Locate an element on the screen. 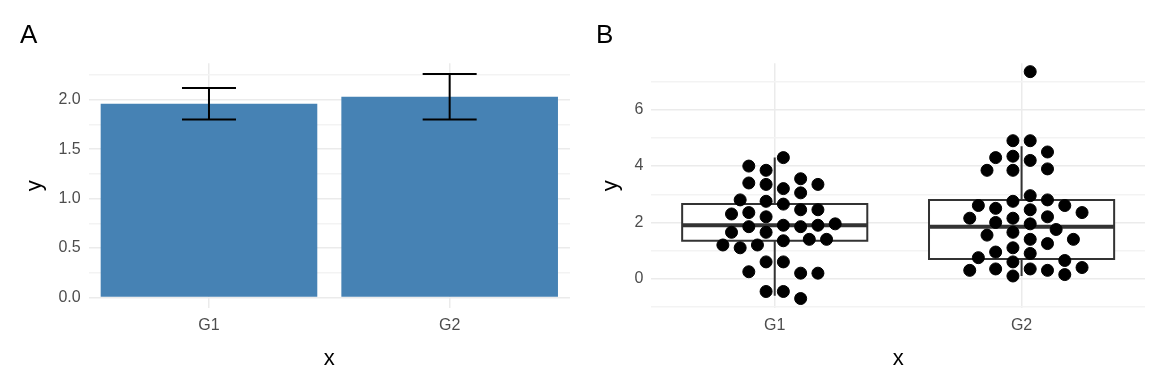  y-tick-label: 2.0 is located at coordinates (69, 99).